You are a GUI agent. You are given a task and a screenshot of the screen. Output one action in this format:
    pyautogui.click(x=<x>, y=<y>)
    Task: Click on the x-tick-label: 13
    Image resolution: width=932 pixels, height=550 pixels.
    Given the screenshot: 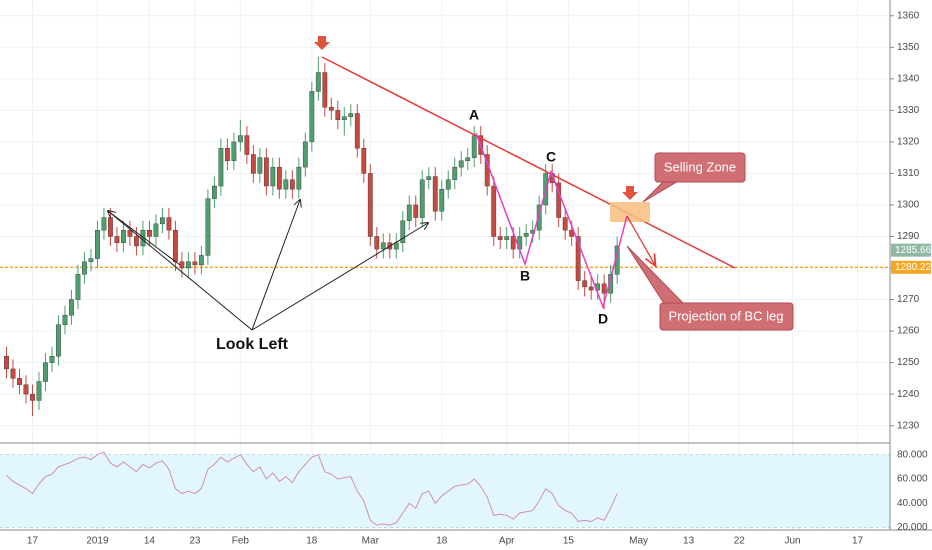 What is the action you would take?
    pyautogui.click(x=689, y=541)
    